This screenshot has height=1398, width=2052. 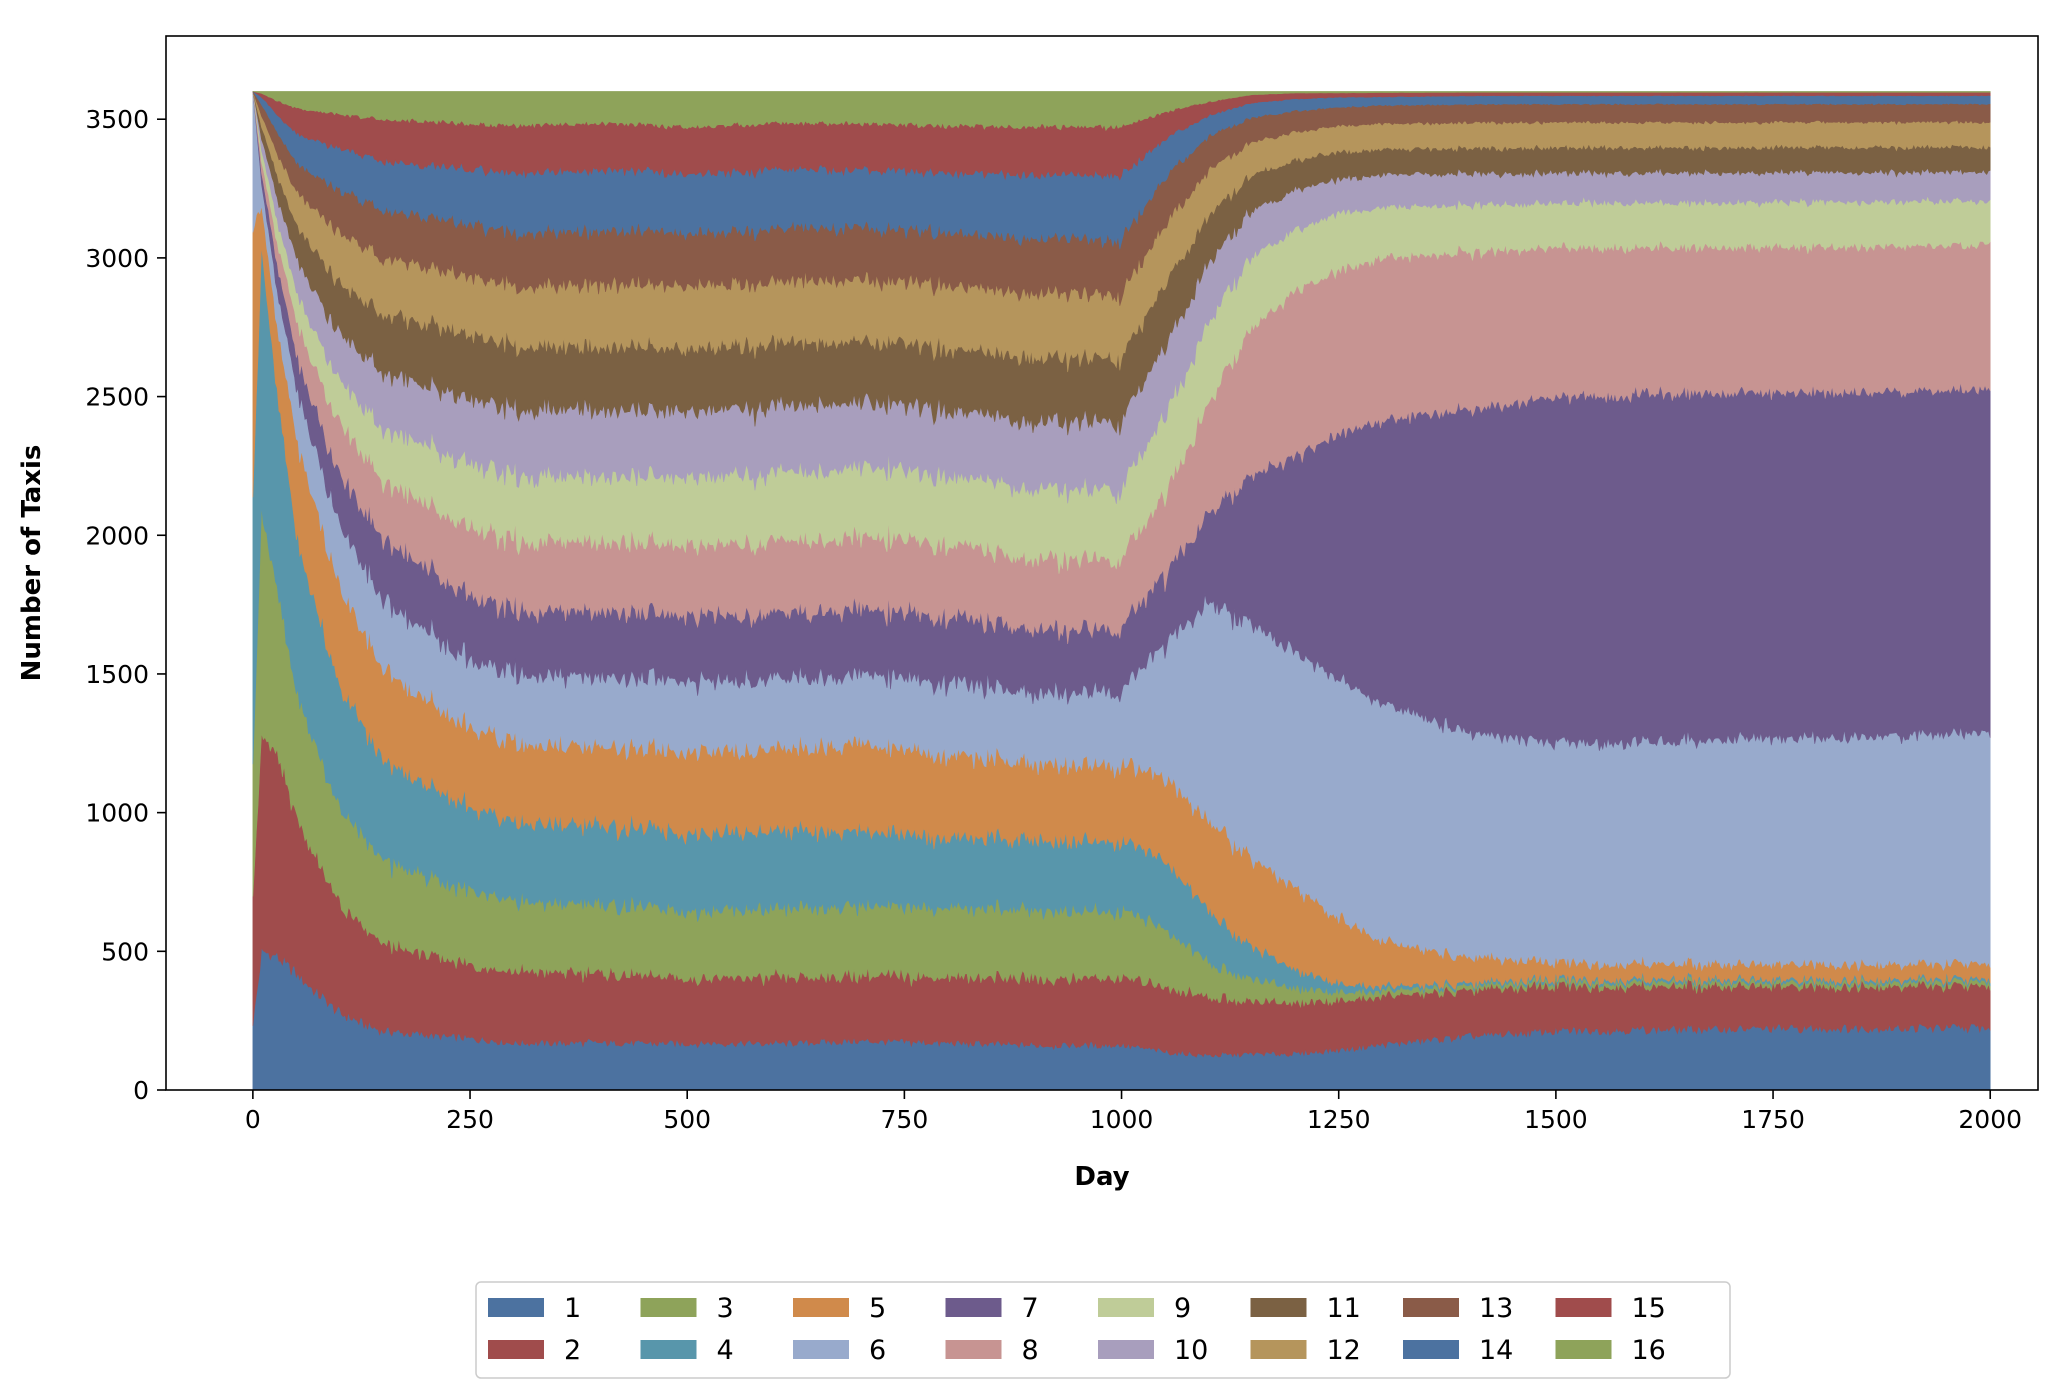 I want to click on legend-label: 10, so click(x=1191, y=1350).